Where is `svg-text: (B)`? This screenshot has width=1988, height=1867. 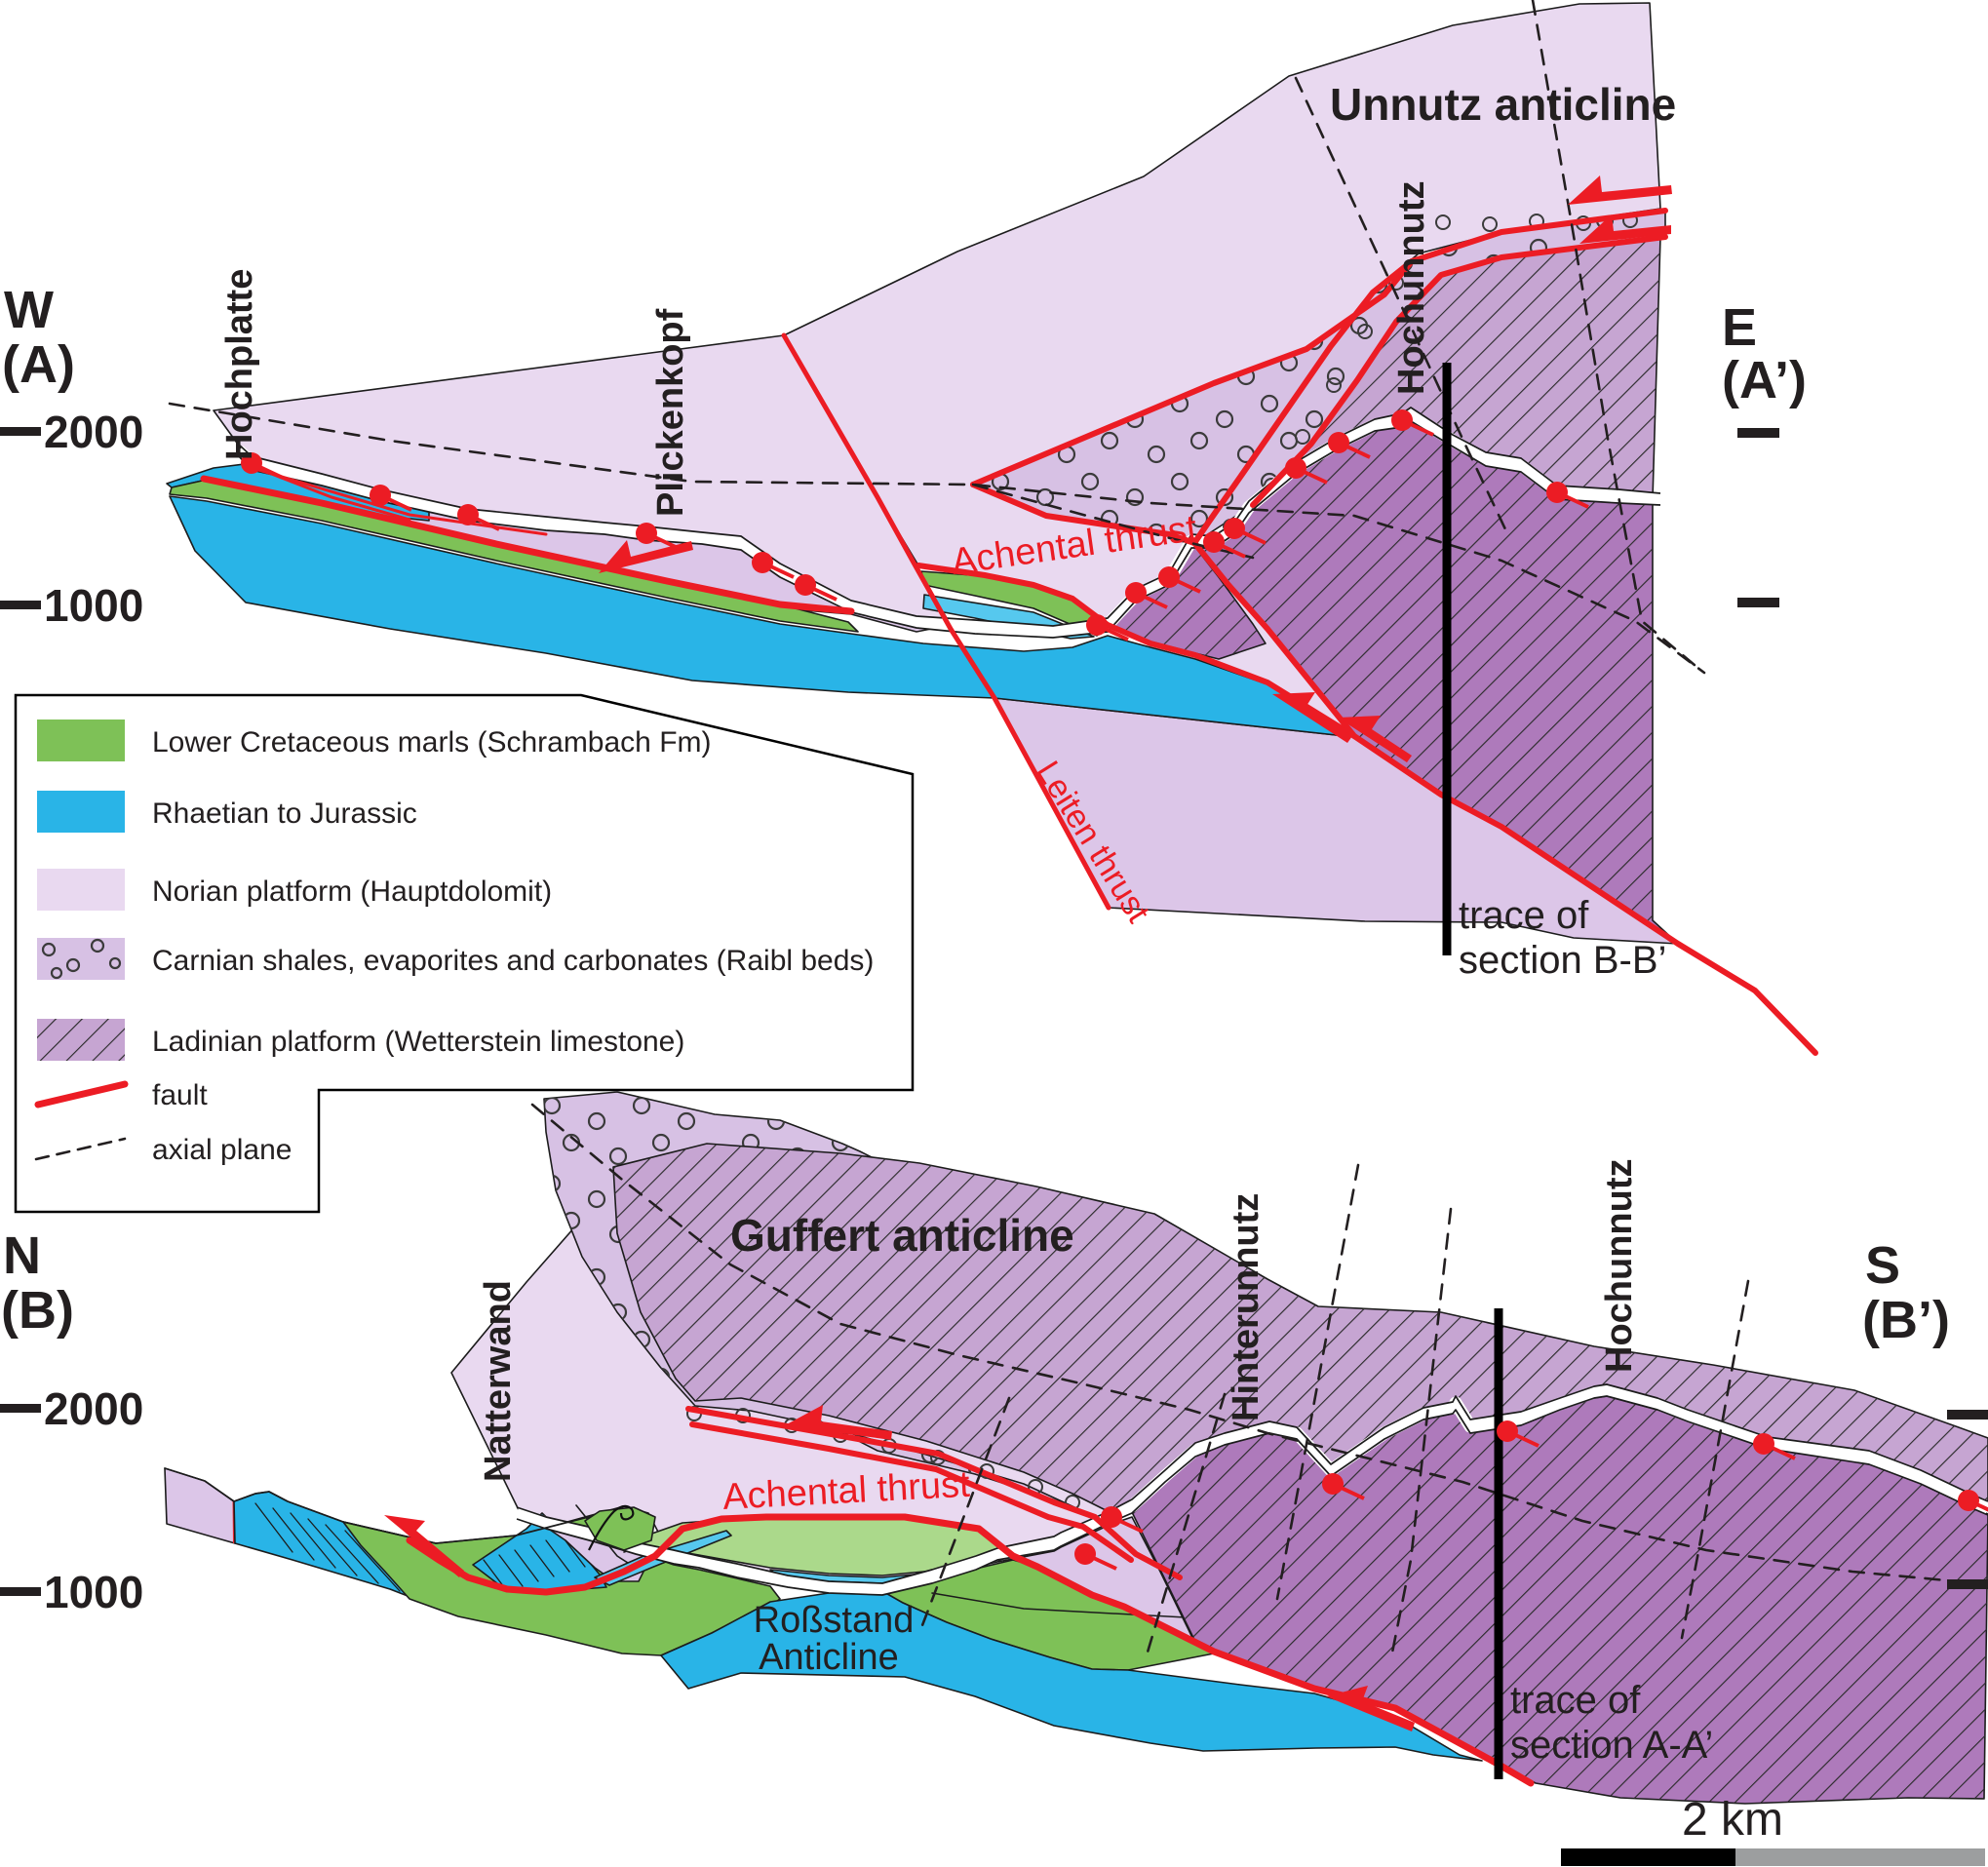
svg-text: (B) is located at coordinates (37, 1310).